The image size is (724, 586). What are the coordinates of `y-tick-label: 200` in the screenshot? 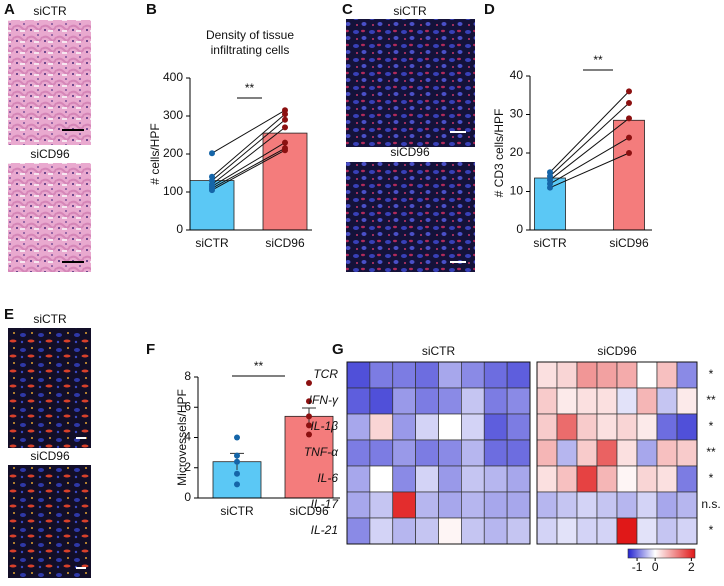 It's located at (173, 153).